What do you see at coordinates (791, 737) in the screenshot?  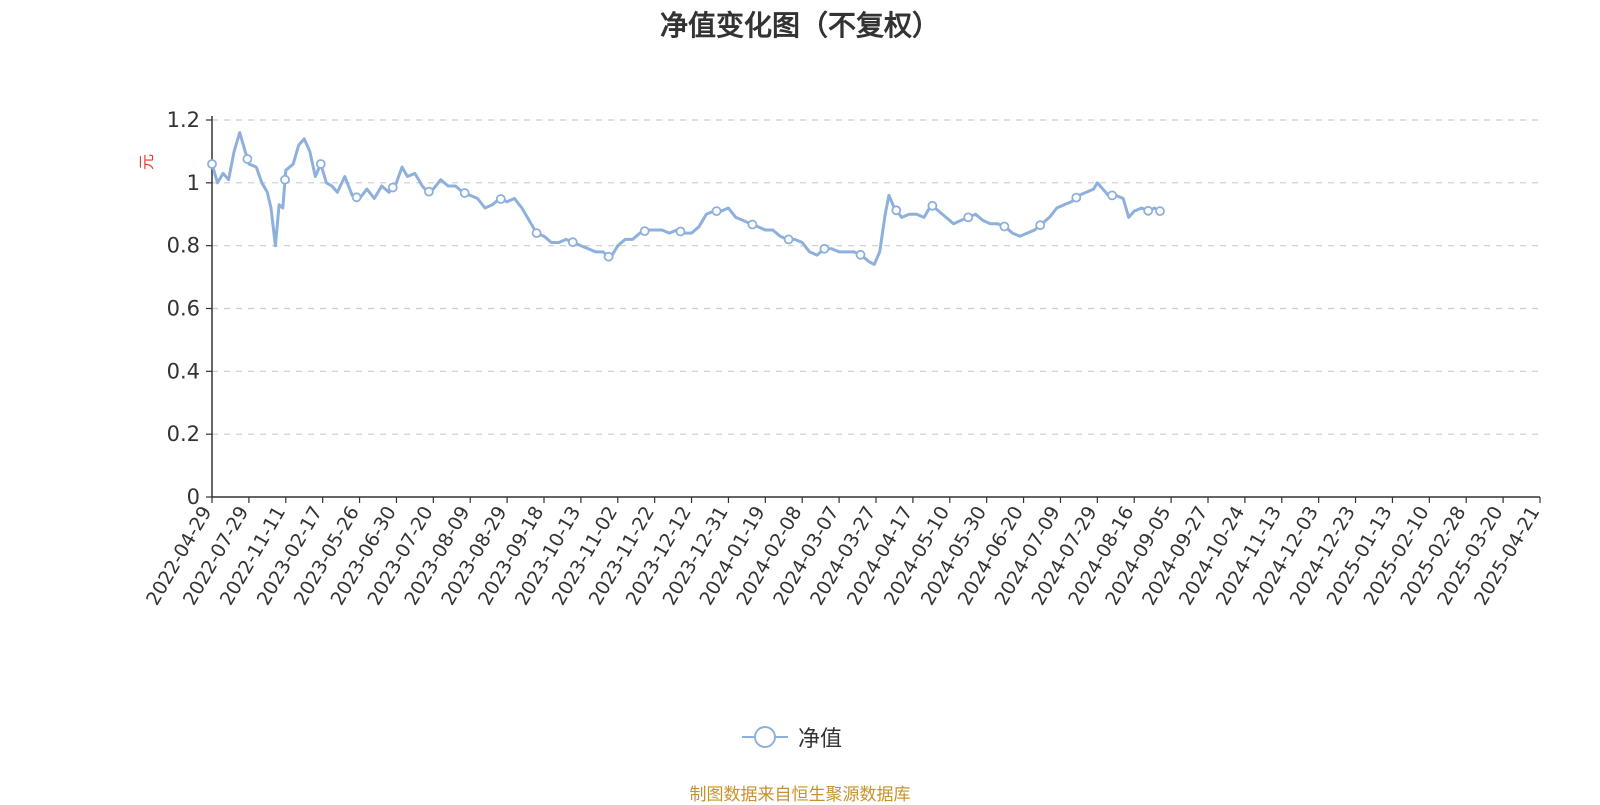 I see `legend: 净值` at bounding box center [791, 737].